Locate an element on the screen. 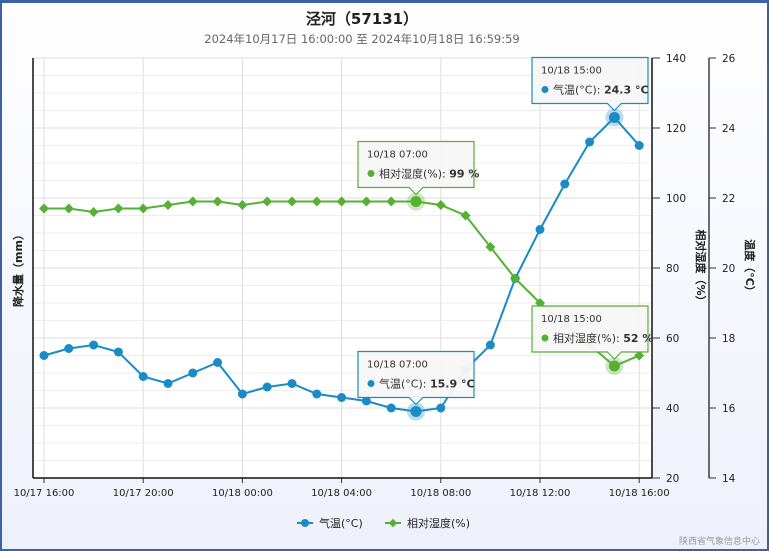  x-tick-label: 10/17 16:00 is located at coordinates (44, 493).